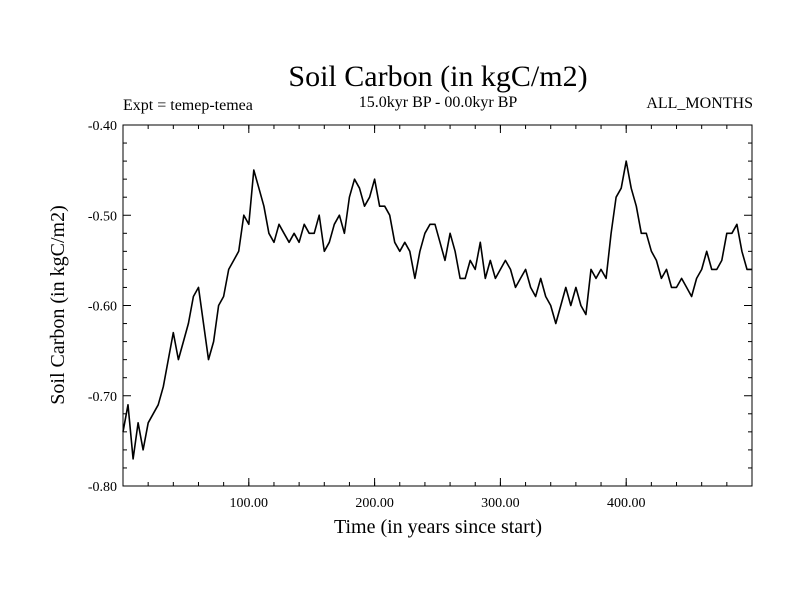  Describe the element at coordinates (699, 103) in the screenshot. I see `months-label: ALL_MONTHS` at that location.